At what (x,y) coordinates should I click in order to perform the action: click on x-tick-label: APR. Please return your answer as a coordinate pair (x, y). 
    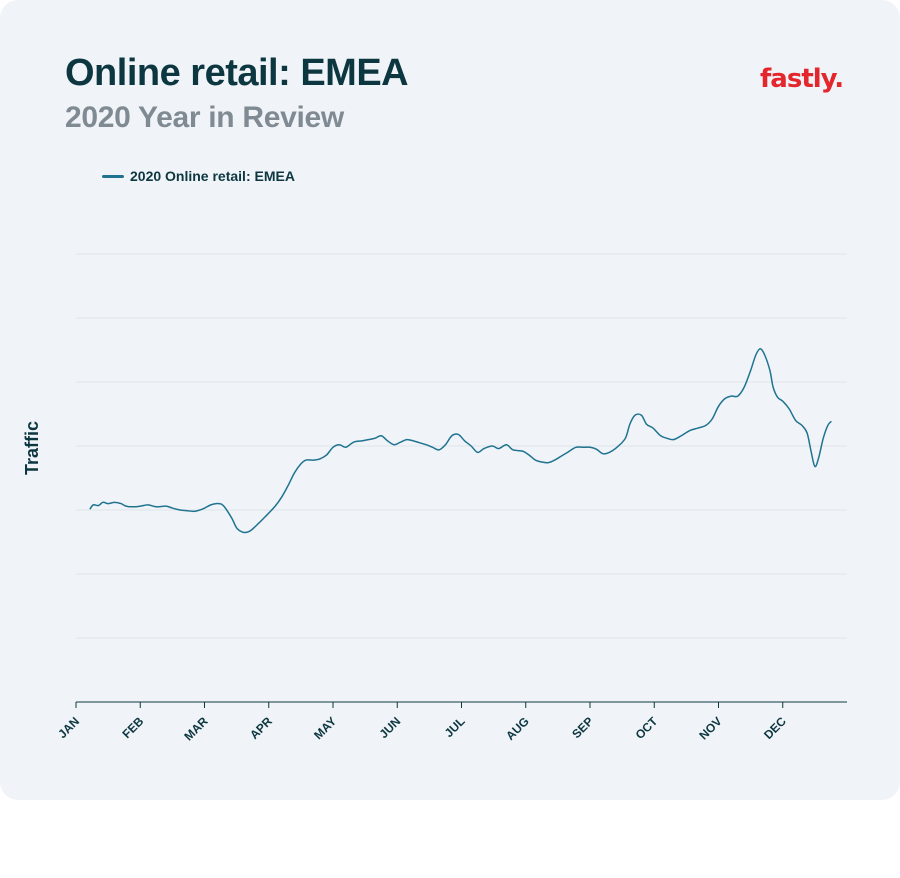
    Looking at the image, I should click on (261, 728).